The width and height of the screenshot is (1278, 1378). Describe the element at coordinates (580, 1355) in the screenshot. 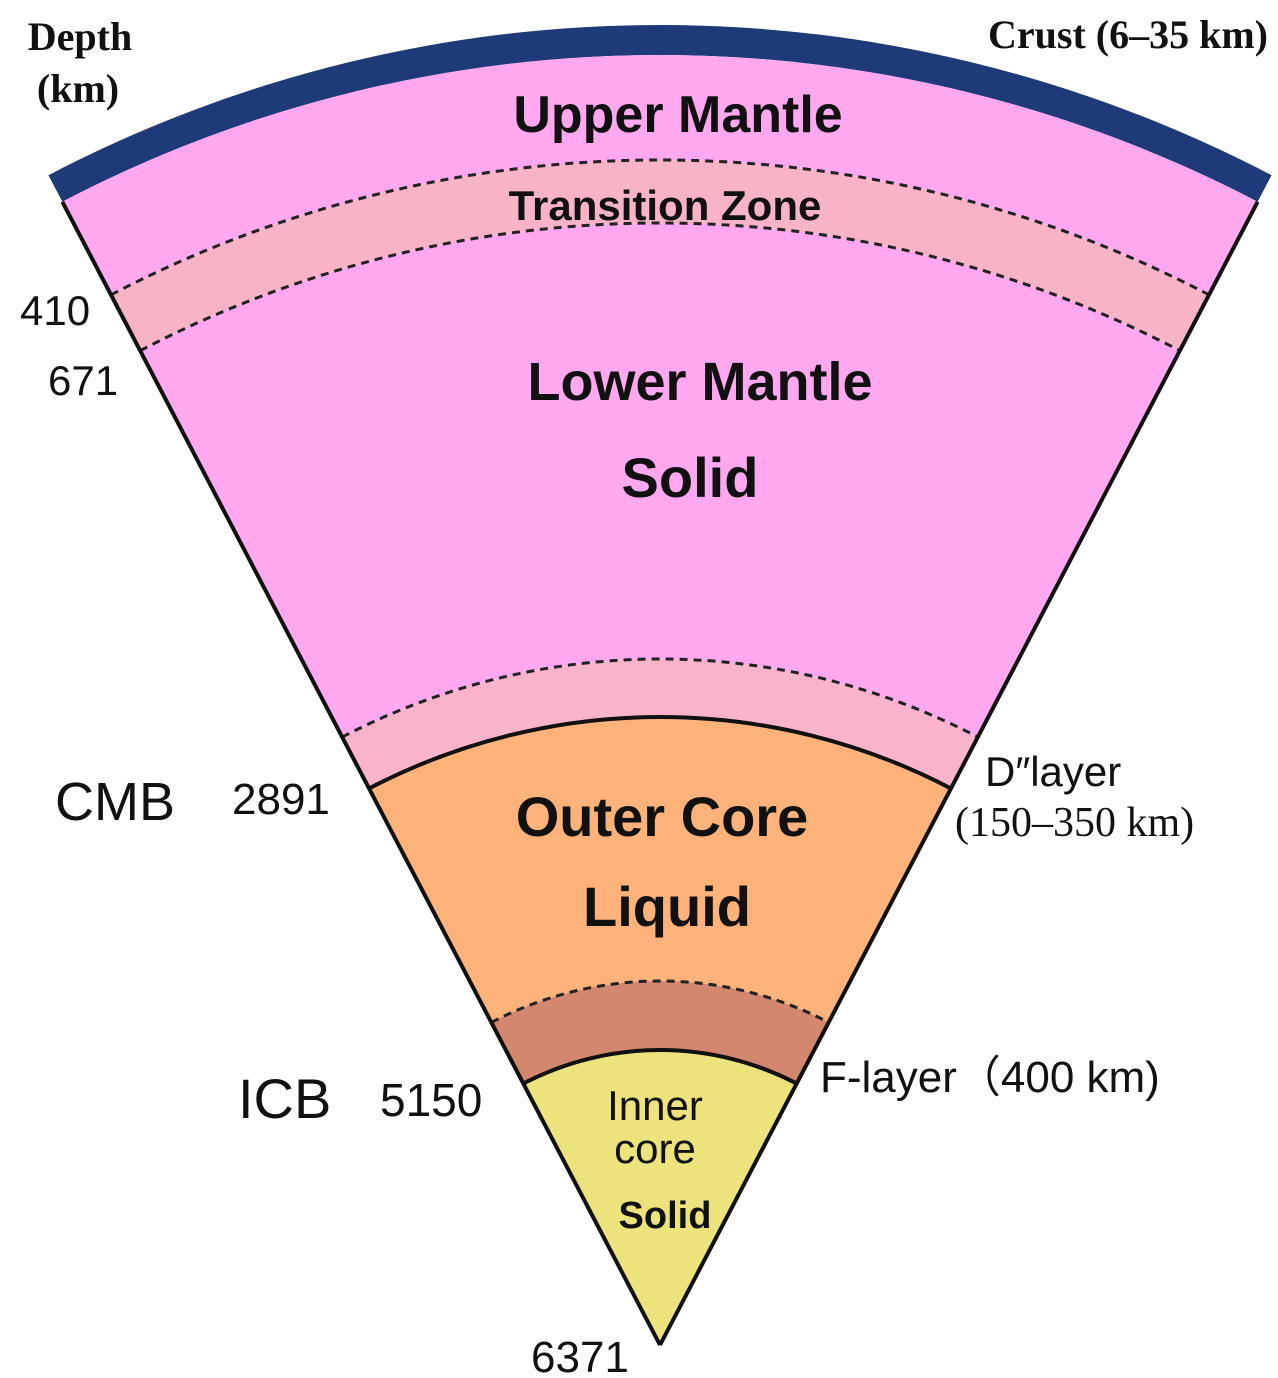

I see `center-depth: 6371` at that location.